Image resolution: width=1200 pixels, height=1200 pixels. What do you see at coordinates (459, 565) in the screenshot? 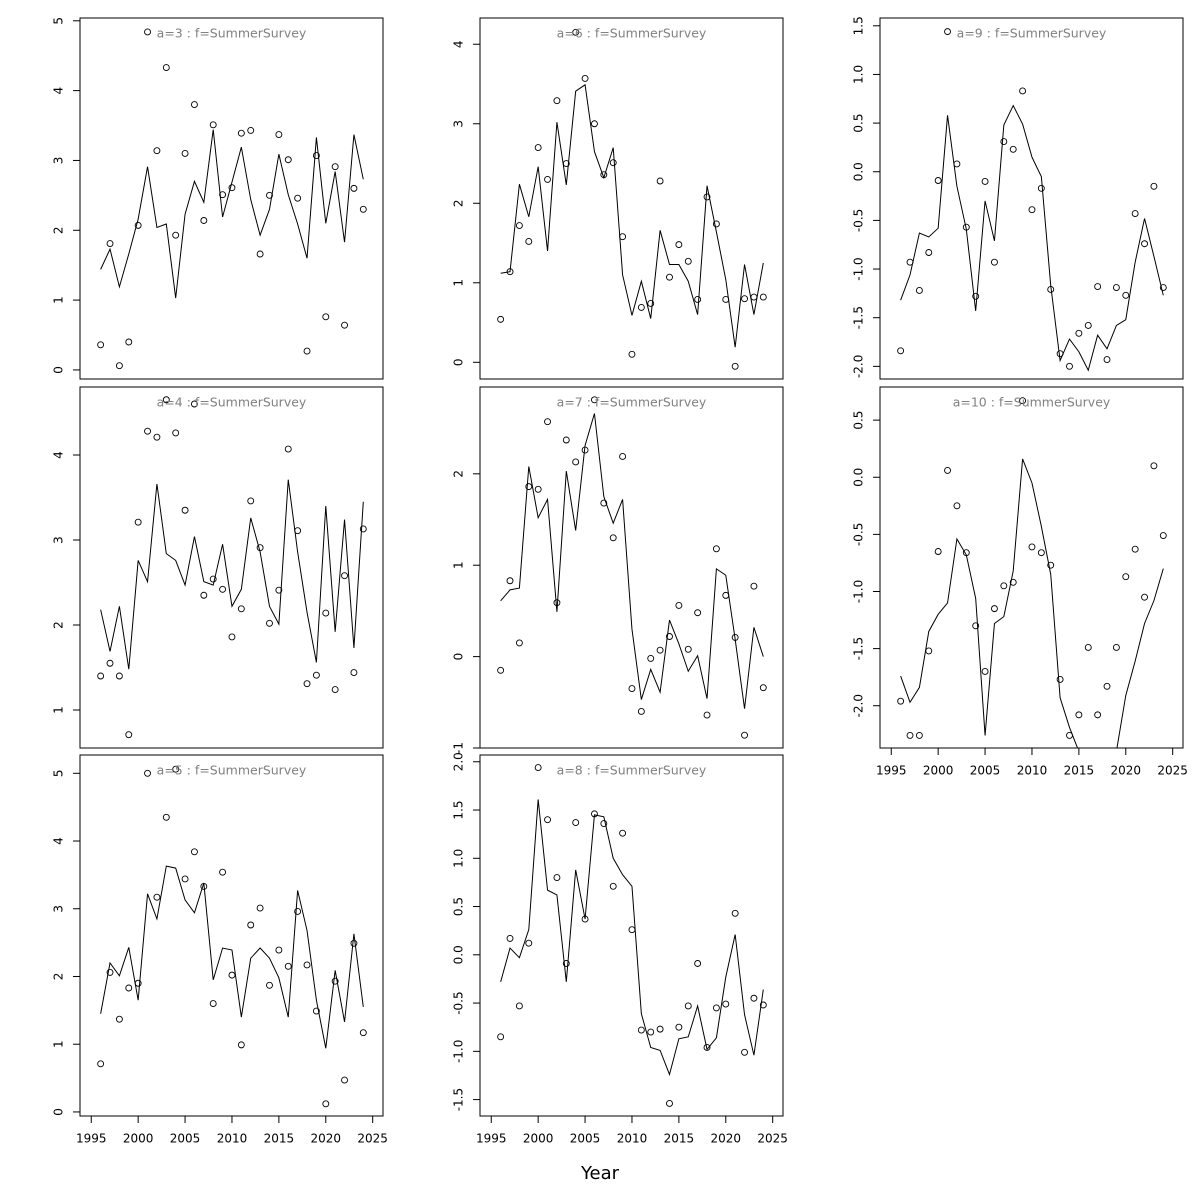
I see `y-tick-label: 1` at bounding box center [459, 565].